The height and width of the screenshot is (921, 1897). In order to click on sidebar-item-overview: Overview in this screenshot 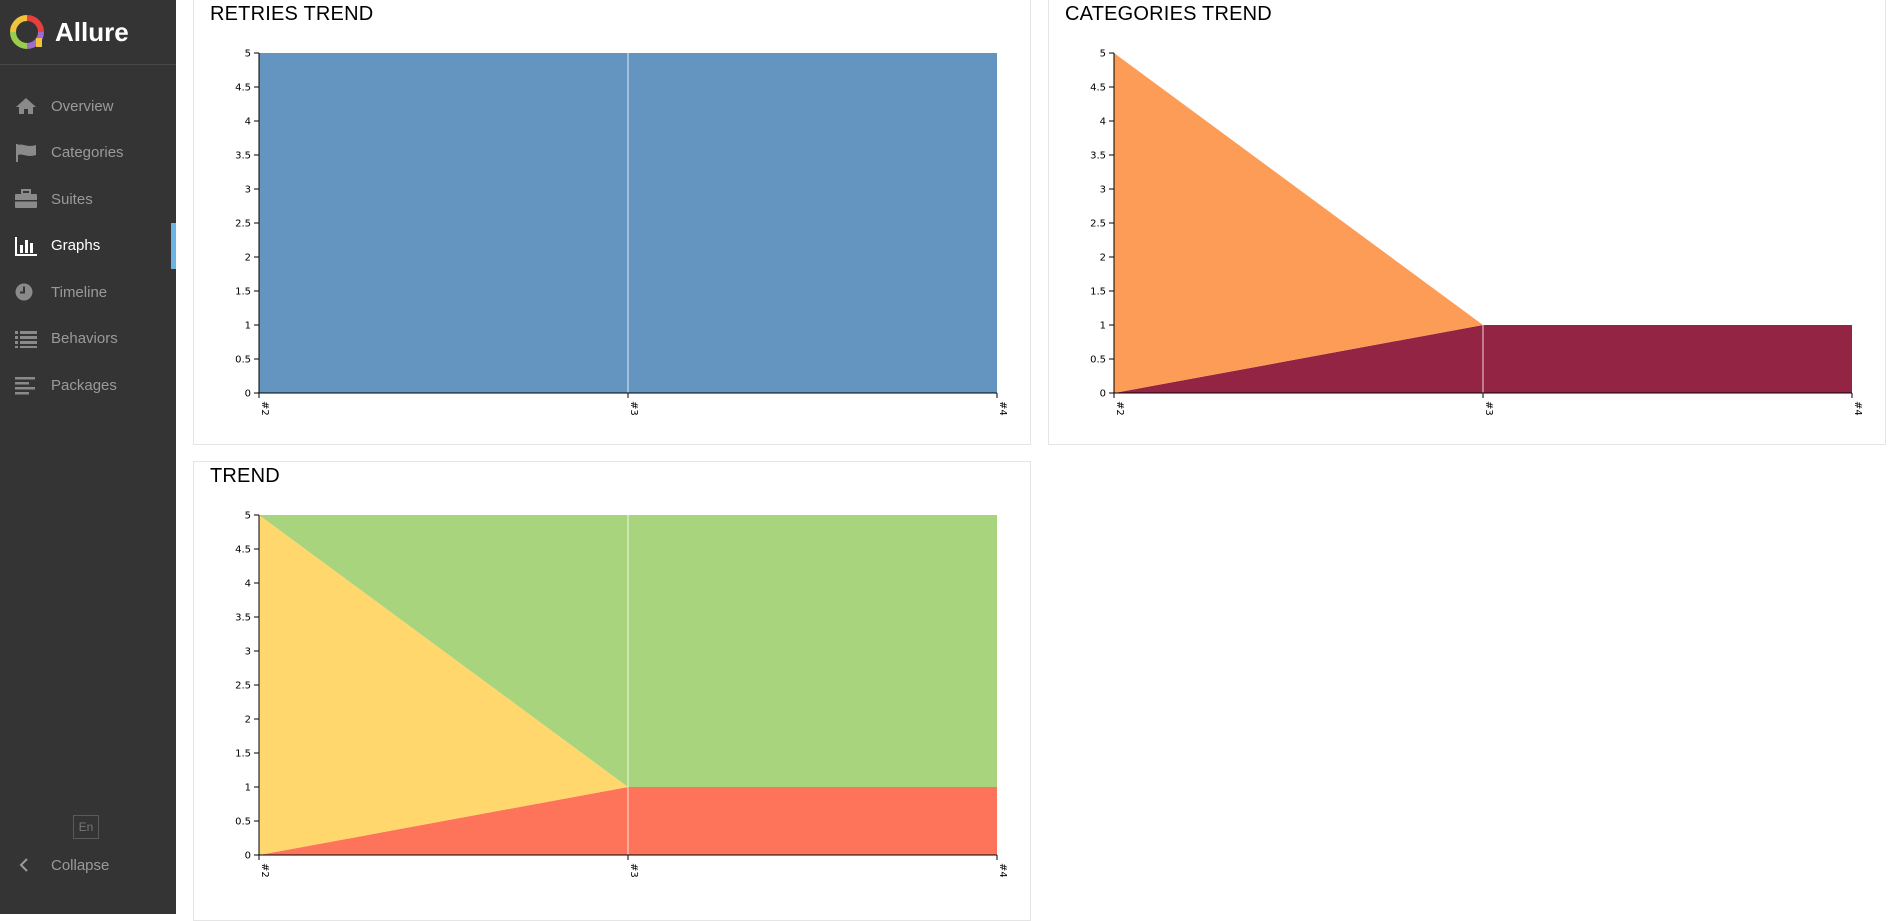, I will do `click(88, 106)`.